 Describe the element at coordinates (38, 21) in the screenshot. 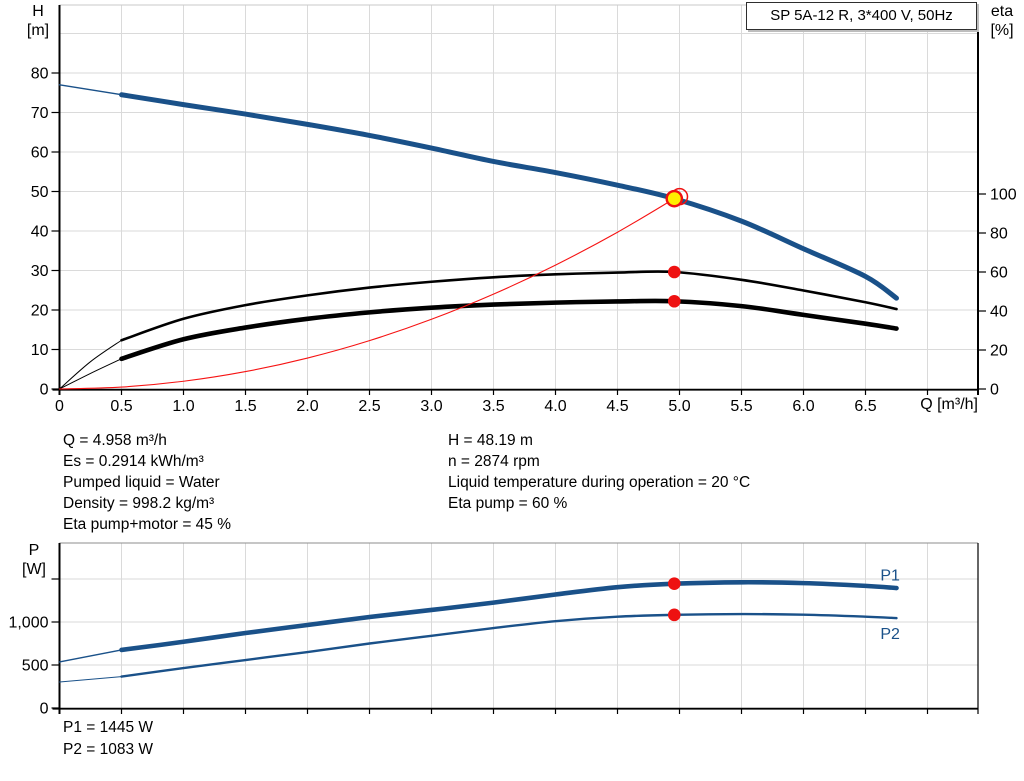

I see `h-axis-label: H [m]` at that location.